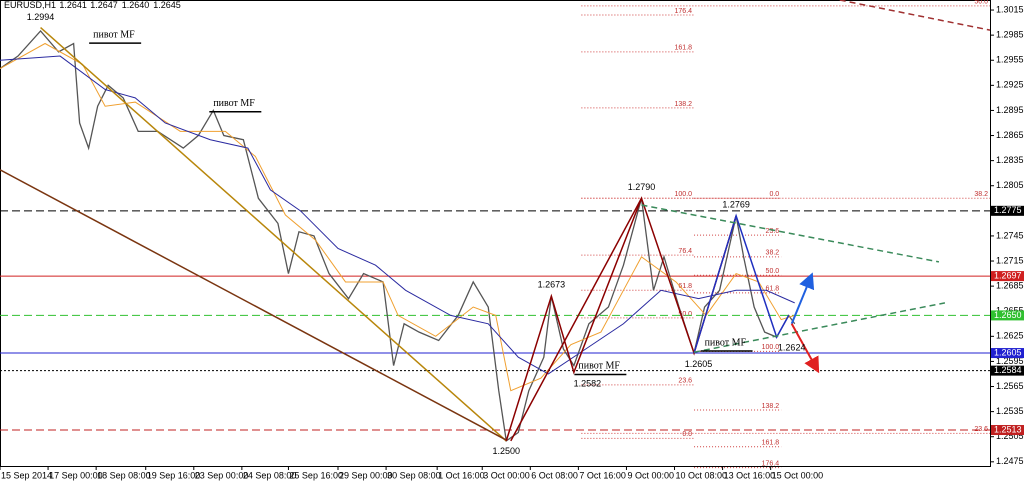 The width and height of the screenshot is (1024, 482). Describe the element at coordinates (798, 475) in the screenshot. I see `x-tick-label: 15 Oct 00:00` at that location.